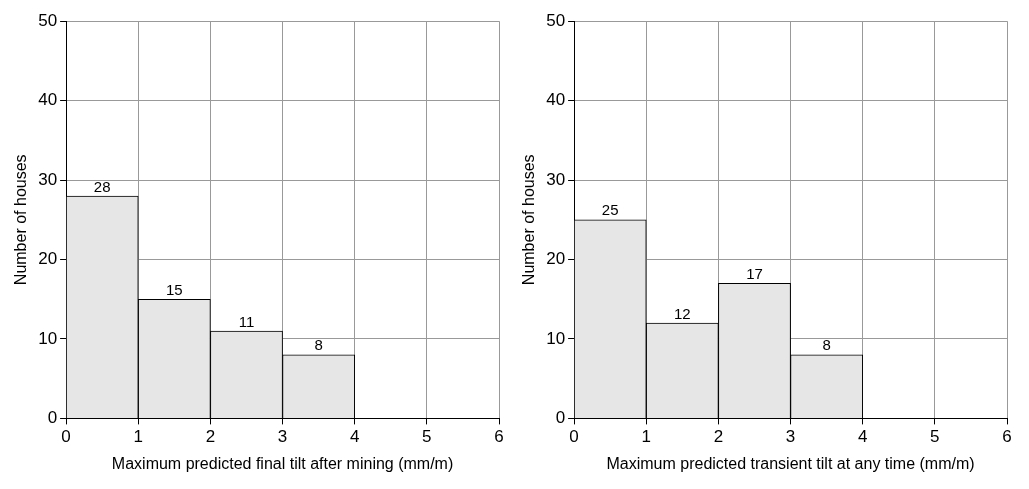  Describe the element at coordinates (246, 321) in the screenshot. I see `data-label: 11` at that location.